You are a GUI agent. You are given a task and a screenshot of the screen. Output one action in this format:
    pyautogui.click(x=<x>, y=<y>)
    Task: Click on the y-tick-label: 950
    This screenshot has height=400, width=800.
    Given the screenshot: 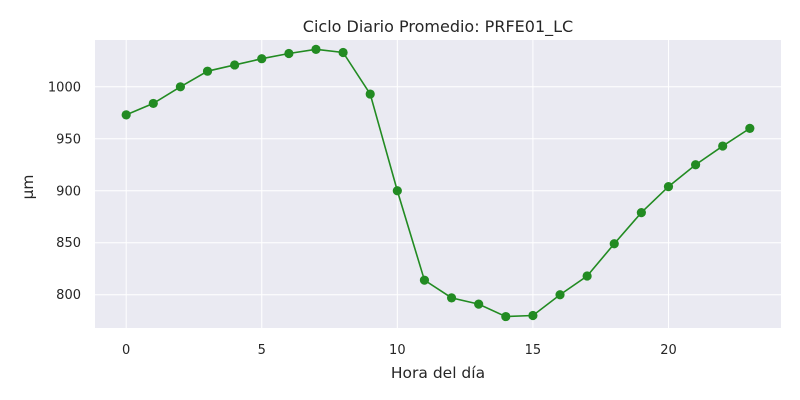 What is the action you would take?
    pyautogui.click(x=68, y=139)
    